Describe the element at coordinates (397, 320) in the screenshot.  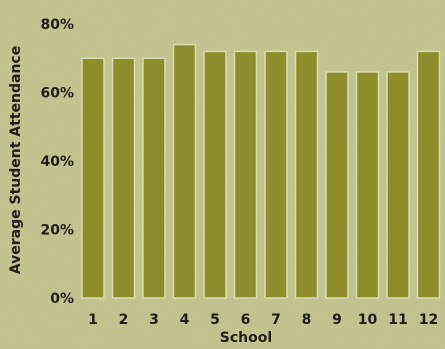
I see `x-tick-label: 11` at that location.